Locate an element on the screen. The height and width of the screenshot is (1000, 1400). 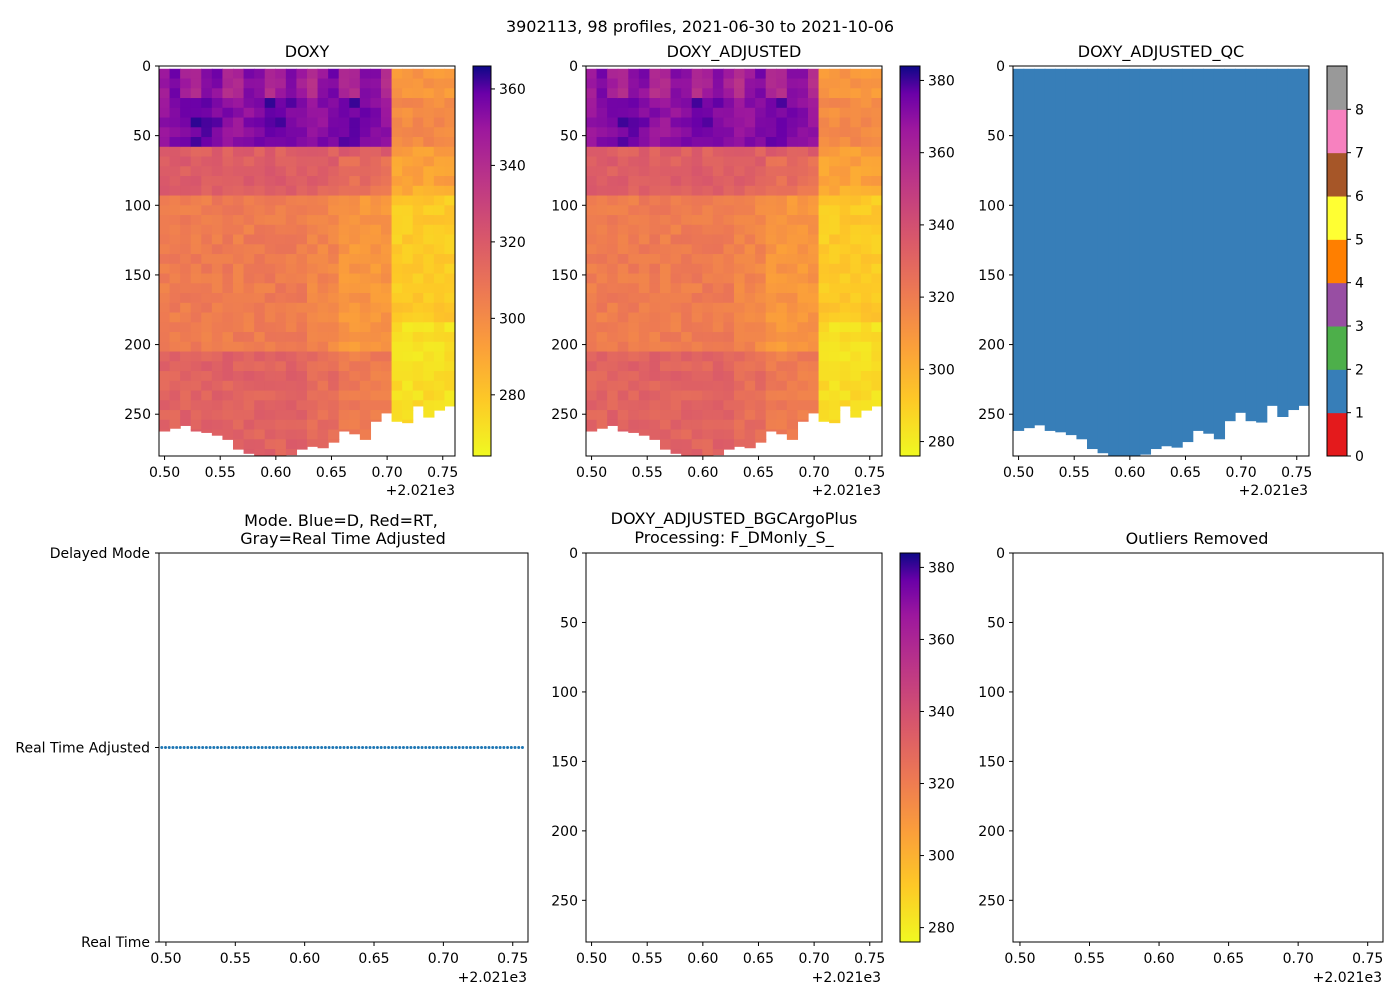
mode-x-offset: +2.021e3 is located at coordinates (492, 978).